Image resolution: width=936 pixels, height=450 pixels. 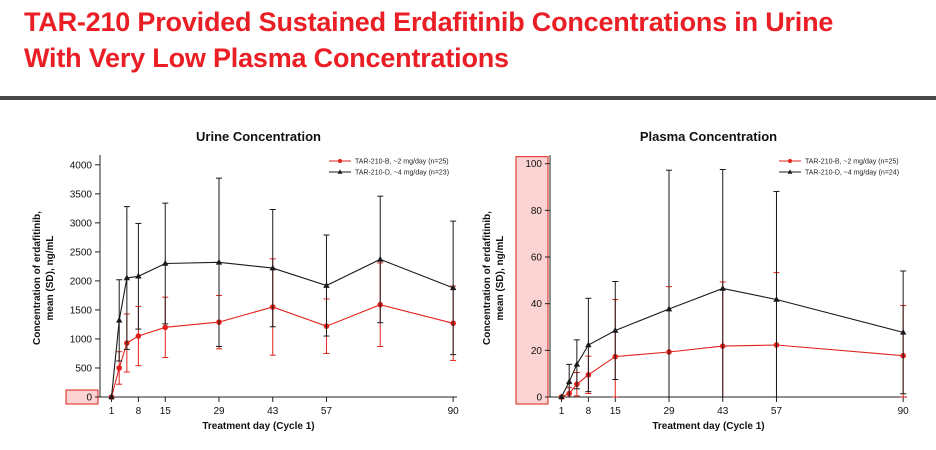 What do you see at coordinates (81, 223) in the screenshot?
I see `y-tick-label: 3000` at bounding box center [81, 223].